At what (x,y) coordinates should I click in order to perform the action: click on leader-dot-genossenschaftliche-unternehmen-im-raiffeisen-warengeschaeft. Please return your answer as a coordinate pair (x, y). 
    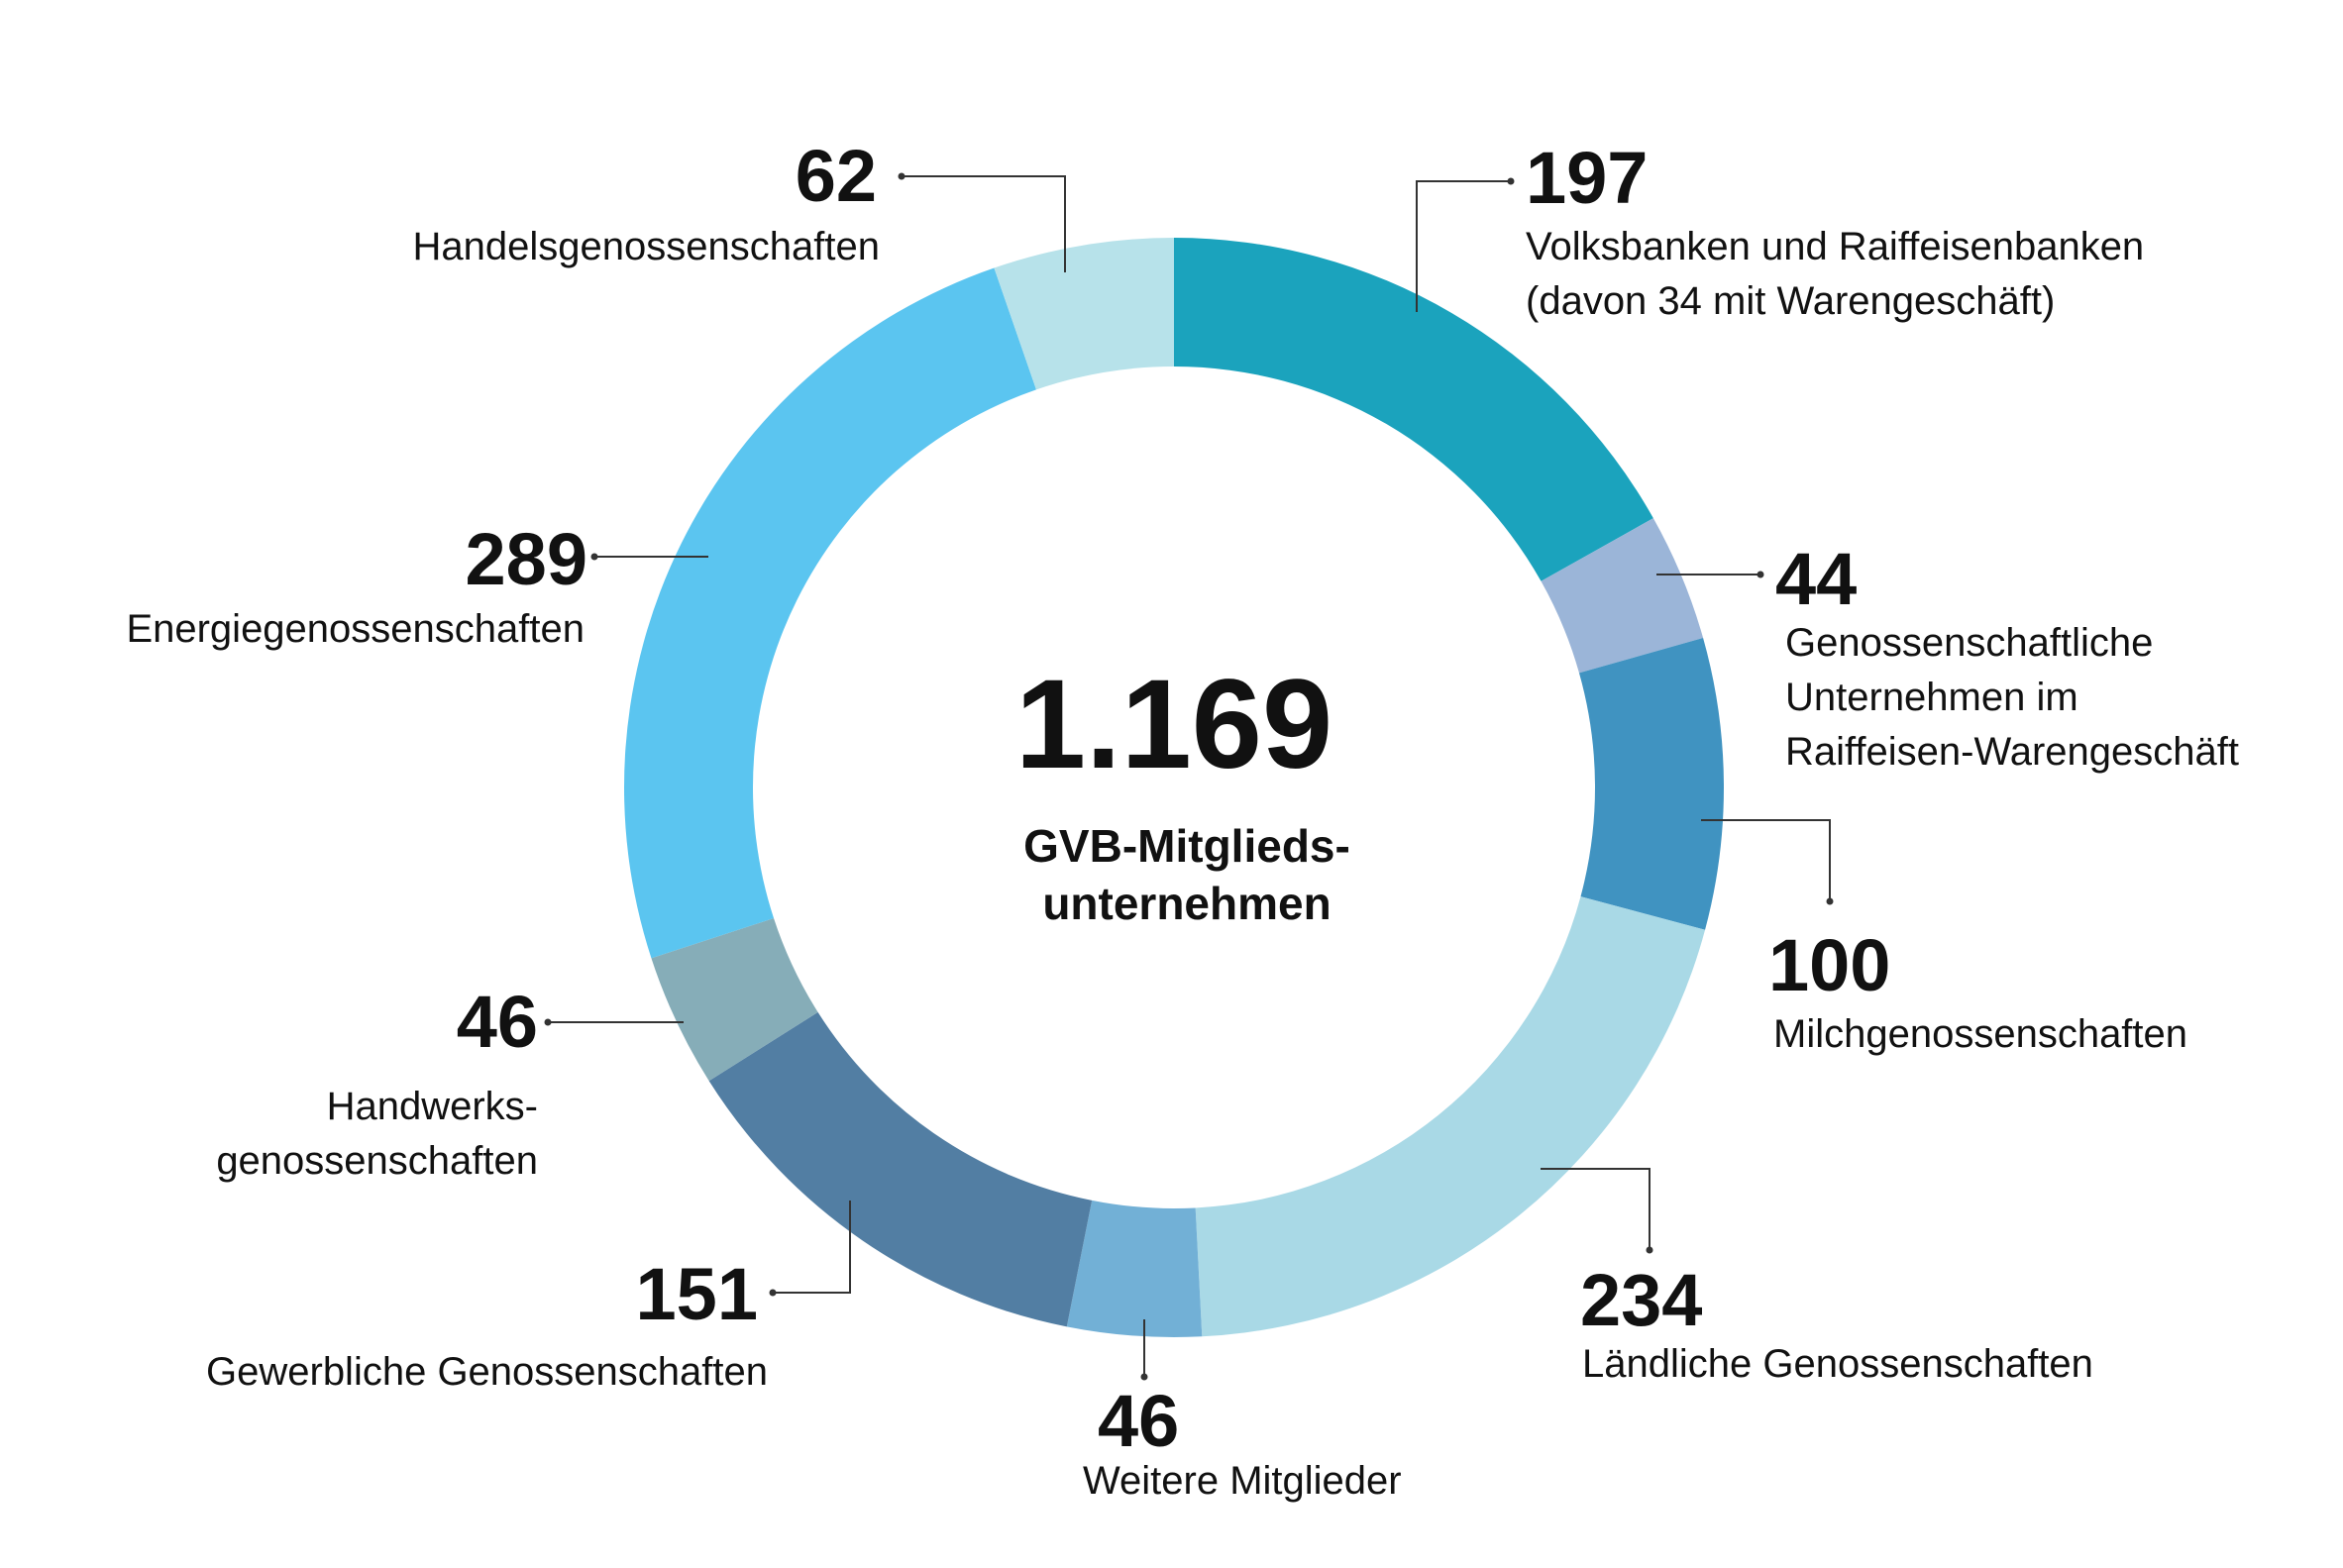
    Looking at the image, I should click on (1760, 574).